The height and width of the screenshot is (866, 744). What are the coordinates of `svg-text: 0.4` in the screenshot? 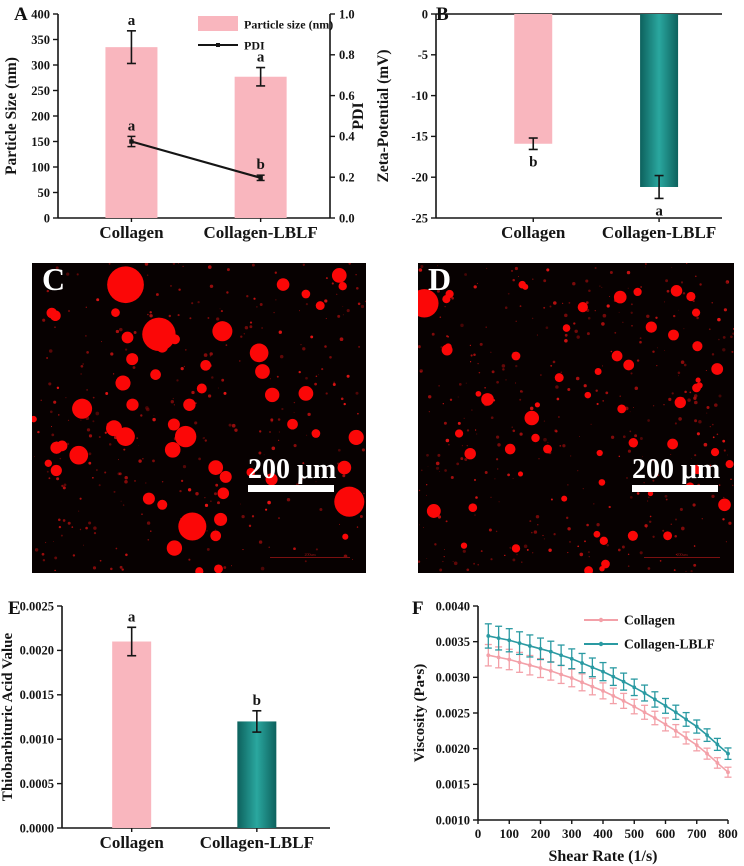 It's located at (347, 137).